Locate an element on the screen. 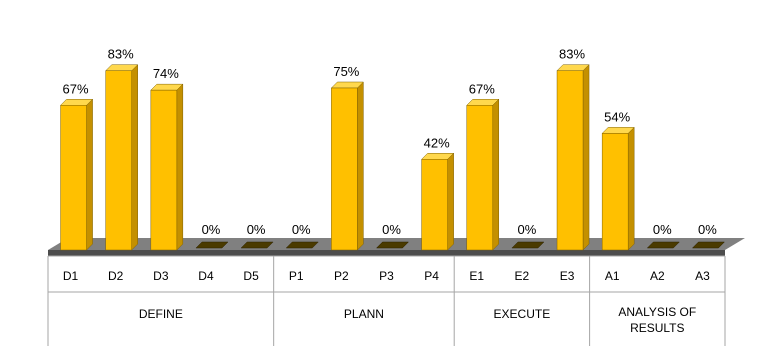 Image resolution: width=778 pixels, height=352 pixels. group-label: ANALYSIS OF is located at coordinates (657, 312).